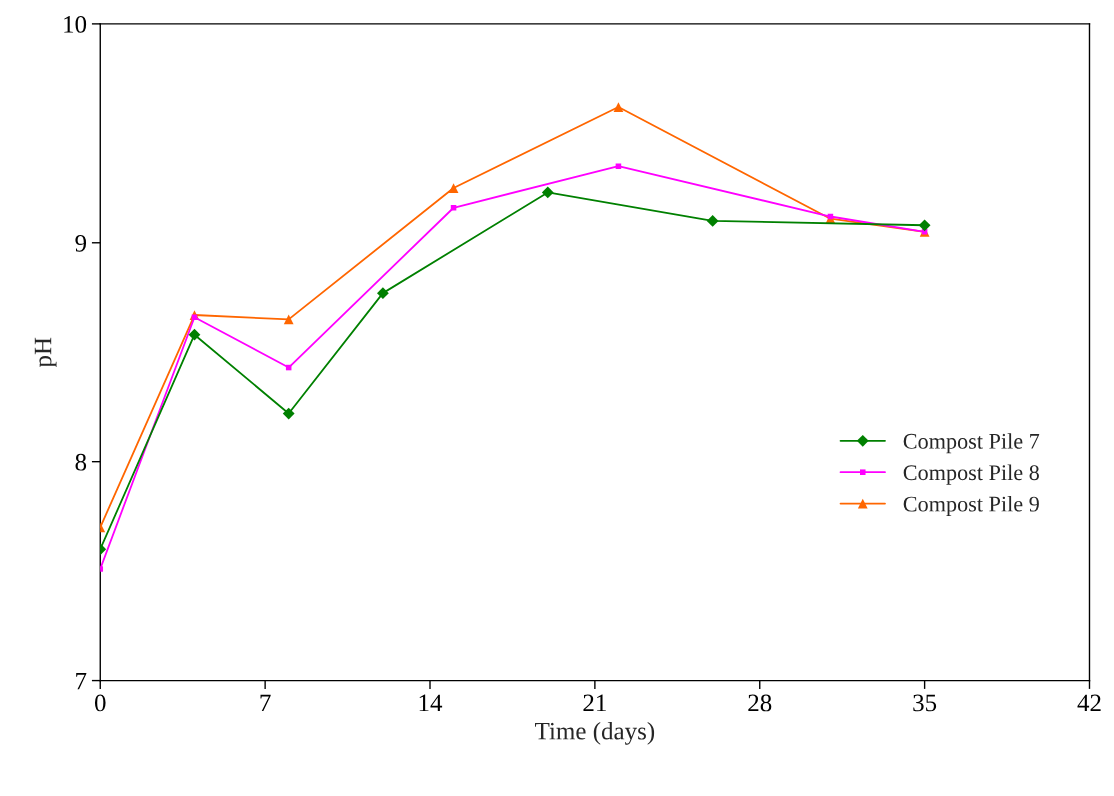  I want to click on x-tick-label: 14, so click(431, 703).